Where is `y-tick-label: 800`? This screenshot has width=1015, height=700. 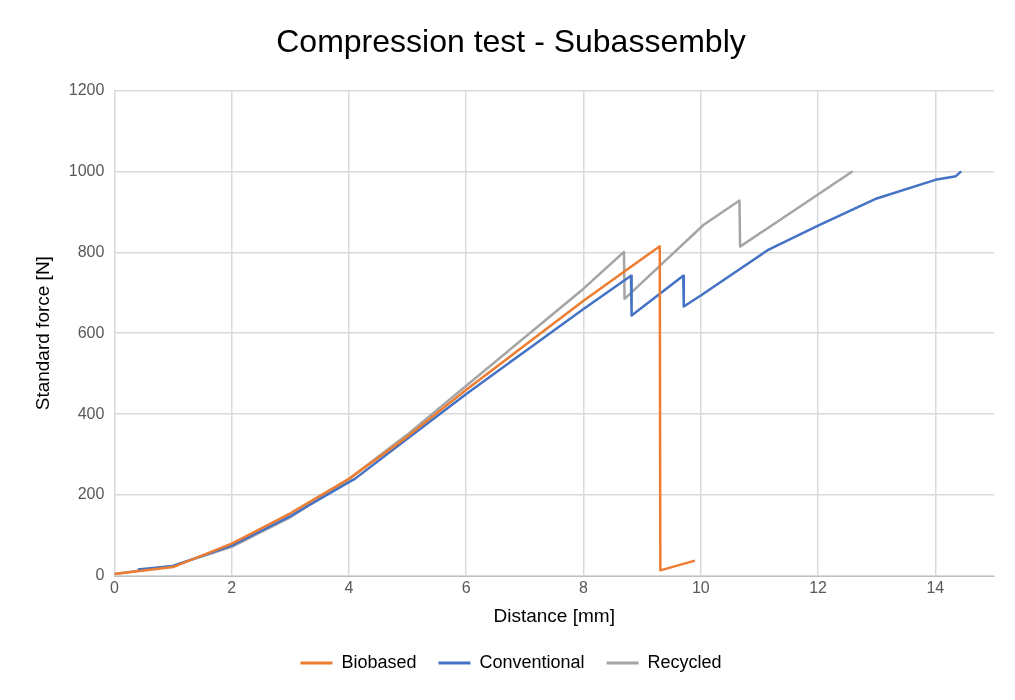
y-tick-label: 800 is located at coordinates (91, 251).